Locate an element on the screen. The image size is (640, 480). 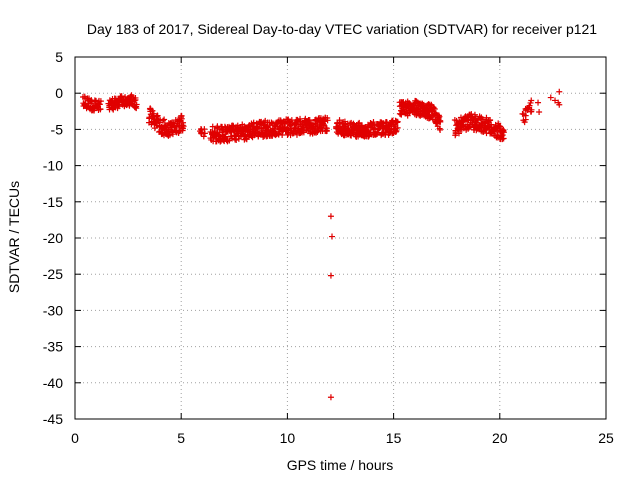
y-tick-label: -20 is located at coordinates (53, 238).